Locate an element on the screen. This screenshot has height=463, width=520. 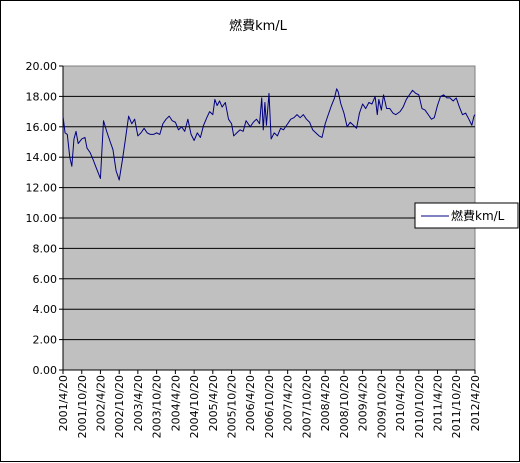
y-tick-label: 4.00 is located at coordinates (45, 309).